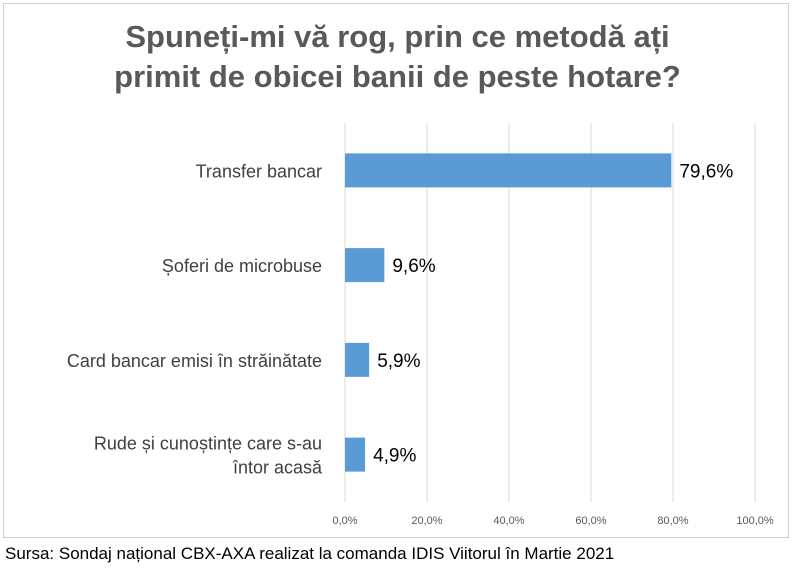 Image resolution: width=795 pixels, height=574 pixels. Describe the element at coordinates (426, 521) in the screenshot. I see `x-tick-label: 20,0%` at that location.